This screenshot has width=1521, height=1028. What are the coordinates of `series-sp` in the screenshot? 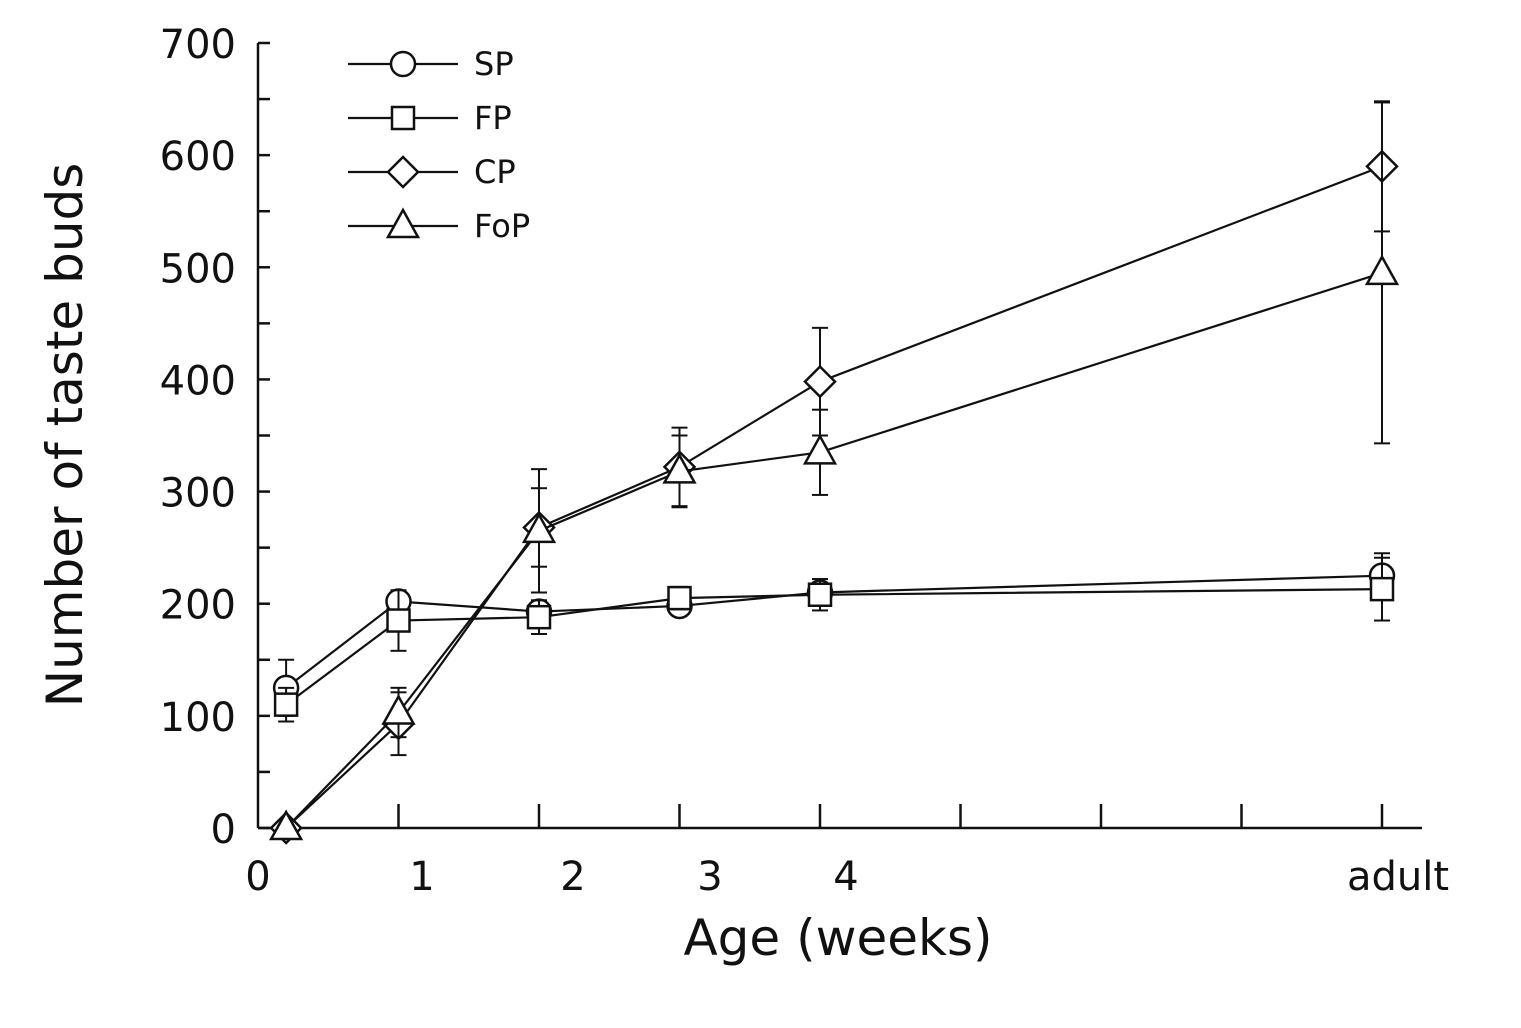 It's located at (834, 634).